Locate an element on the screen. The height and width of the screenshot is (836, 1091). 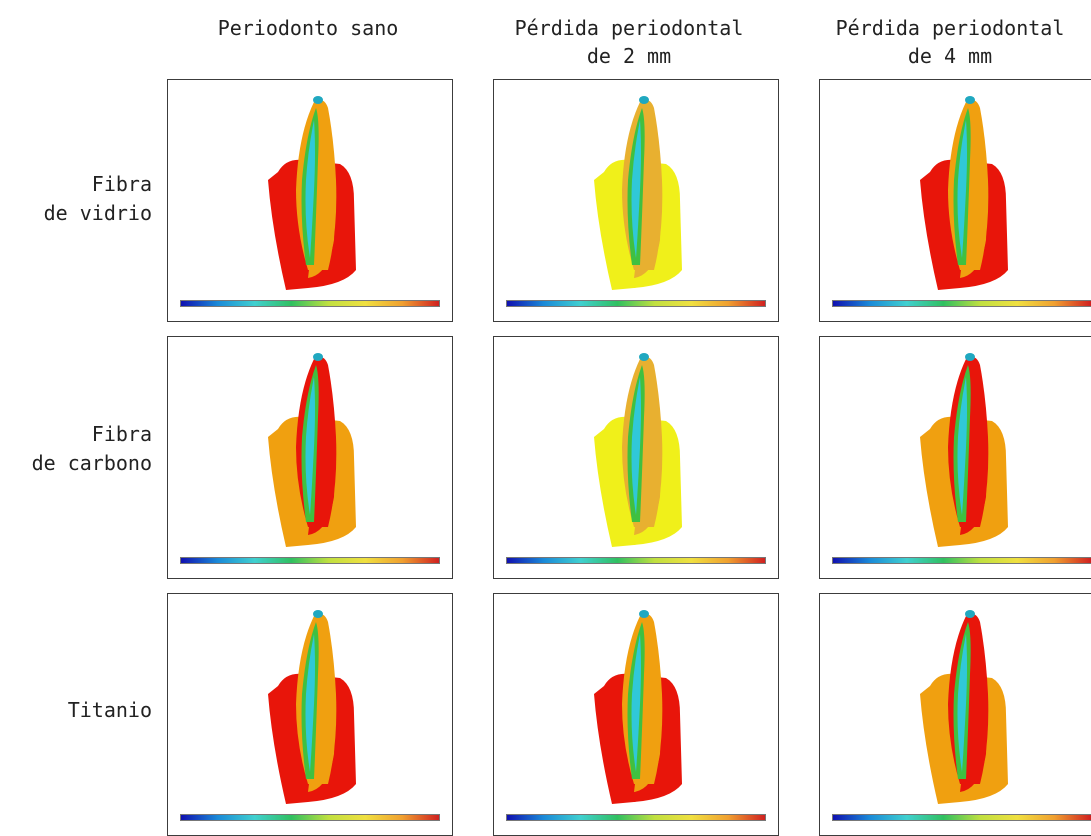
stress-panel-carbono-p4 is located at coordinates (955, 457).